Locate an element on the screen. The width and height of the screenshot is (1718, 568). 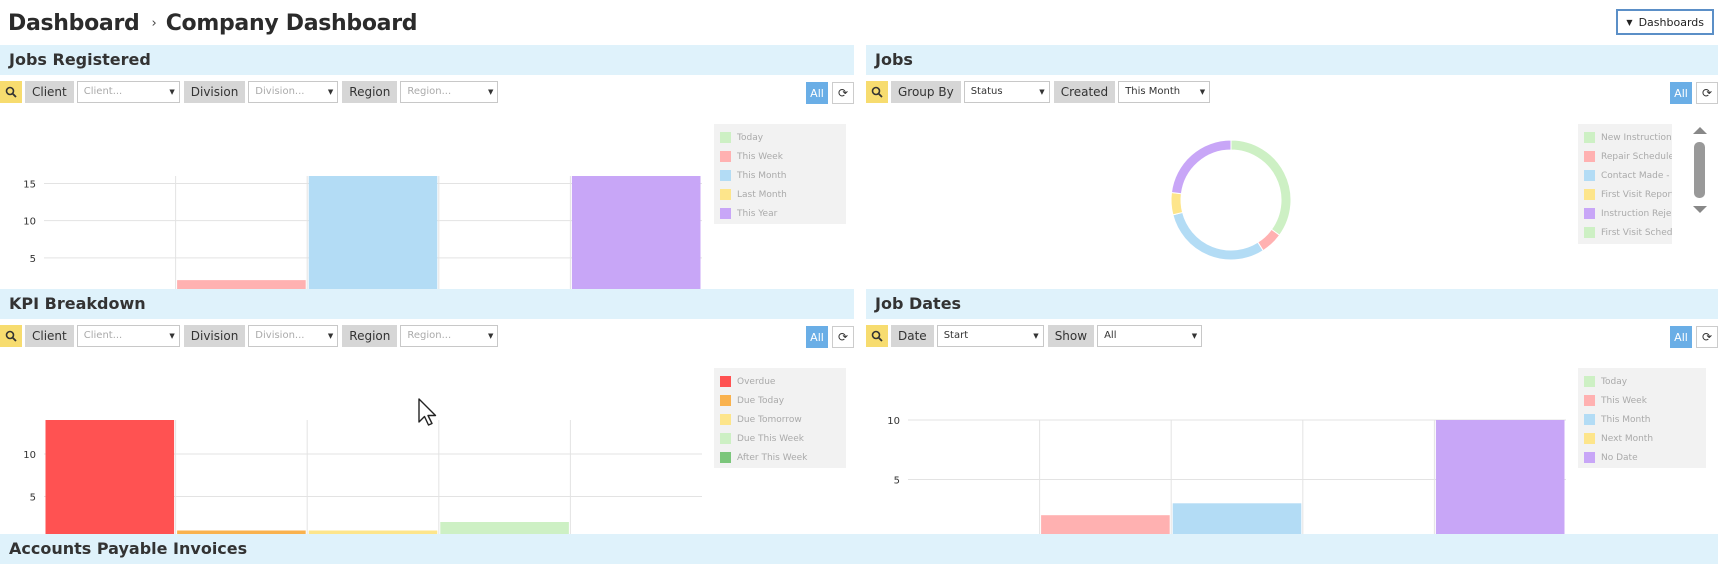
legend-item: Last Month is located at coordinates (783, 194).